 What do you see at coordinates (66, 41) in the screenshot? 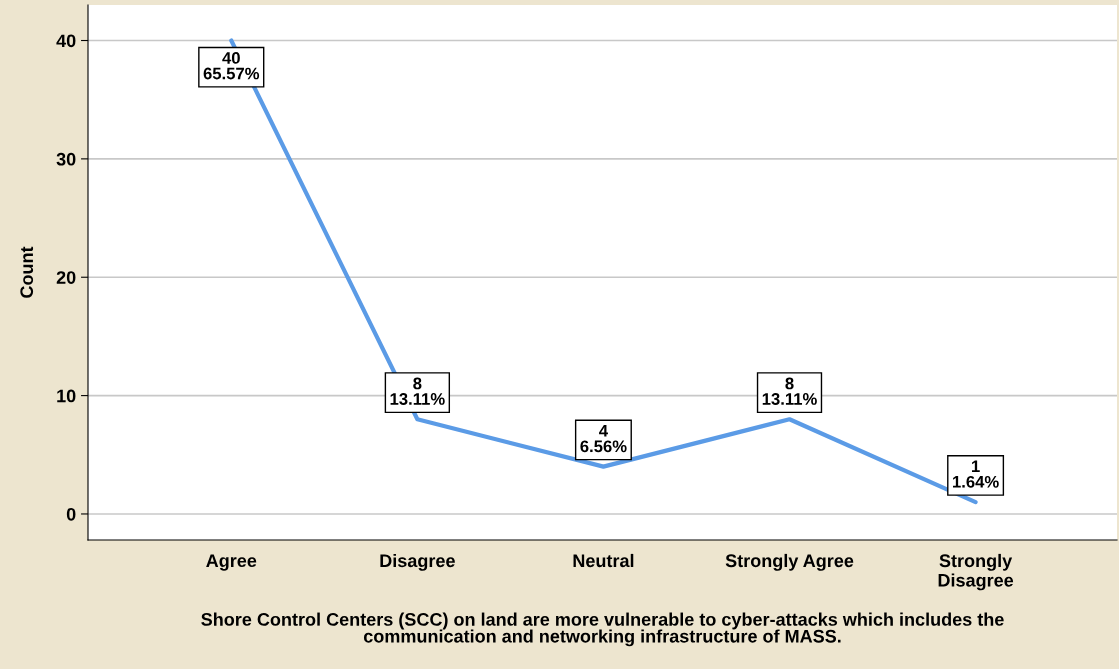
I see `y-tick-label: 40` at bounding box center [66, 41].